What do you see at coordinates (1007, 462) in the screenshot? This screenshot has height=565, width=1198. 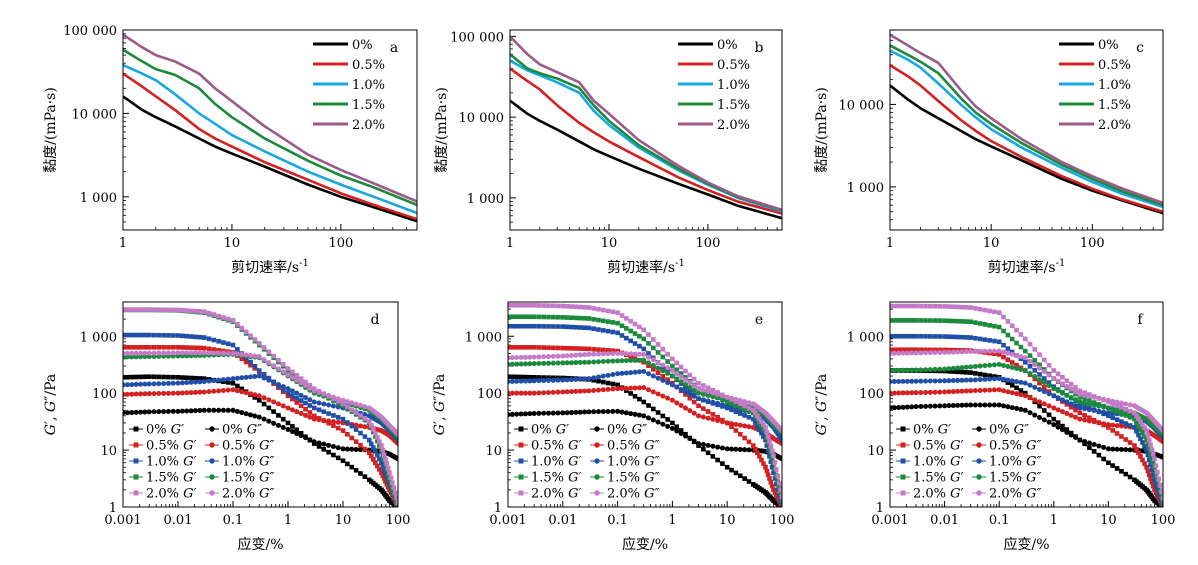 I see `legend-label-part: 1.0%` at bounding box center [1007, 462].